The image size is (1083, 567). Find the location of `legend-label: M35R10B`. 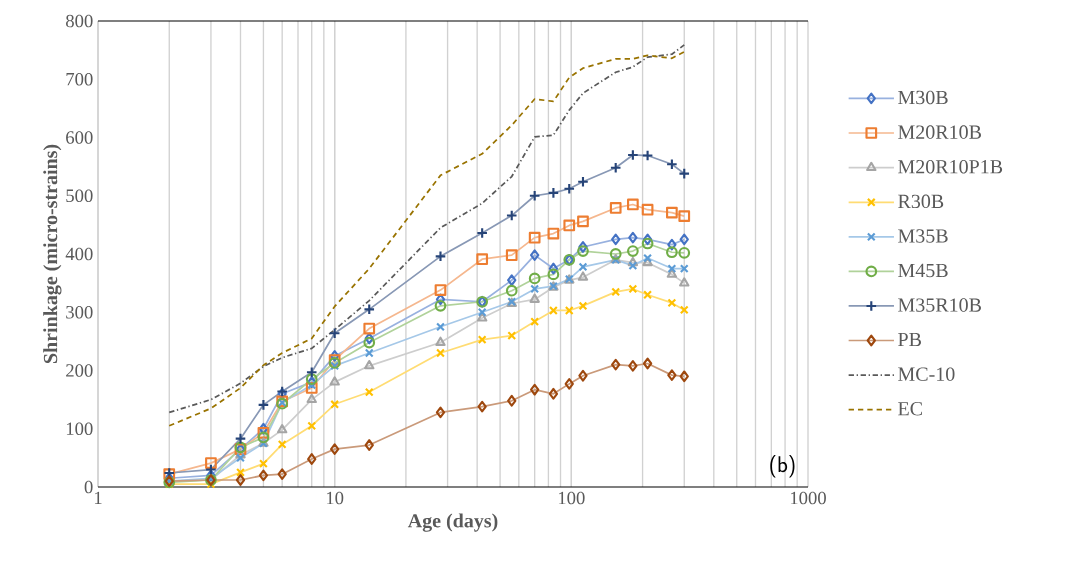

legend-label: M35R10B is located at coordinates (939, 305).